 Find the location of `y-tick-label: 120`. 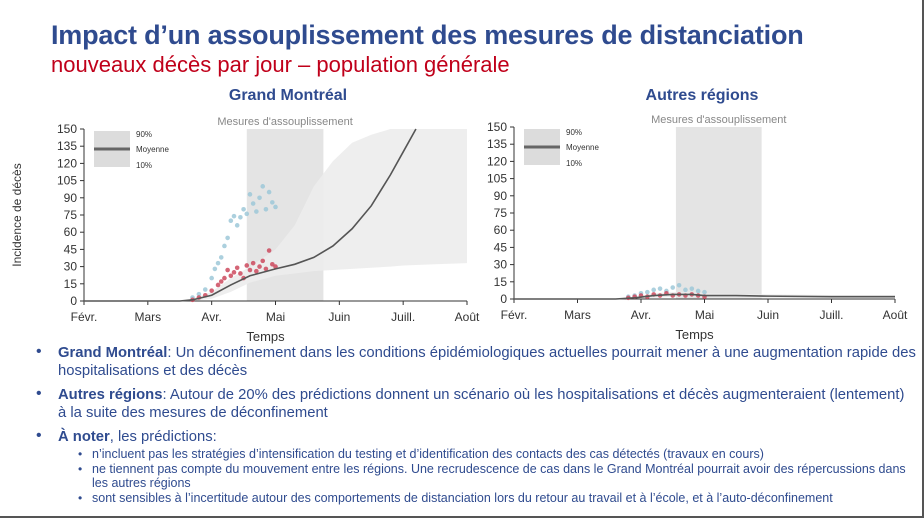

y-tick-label: 120 is located at coordinates (497, 161).